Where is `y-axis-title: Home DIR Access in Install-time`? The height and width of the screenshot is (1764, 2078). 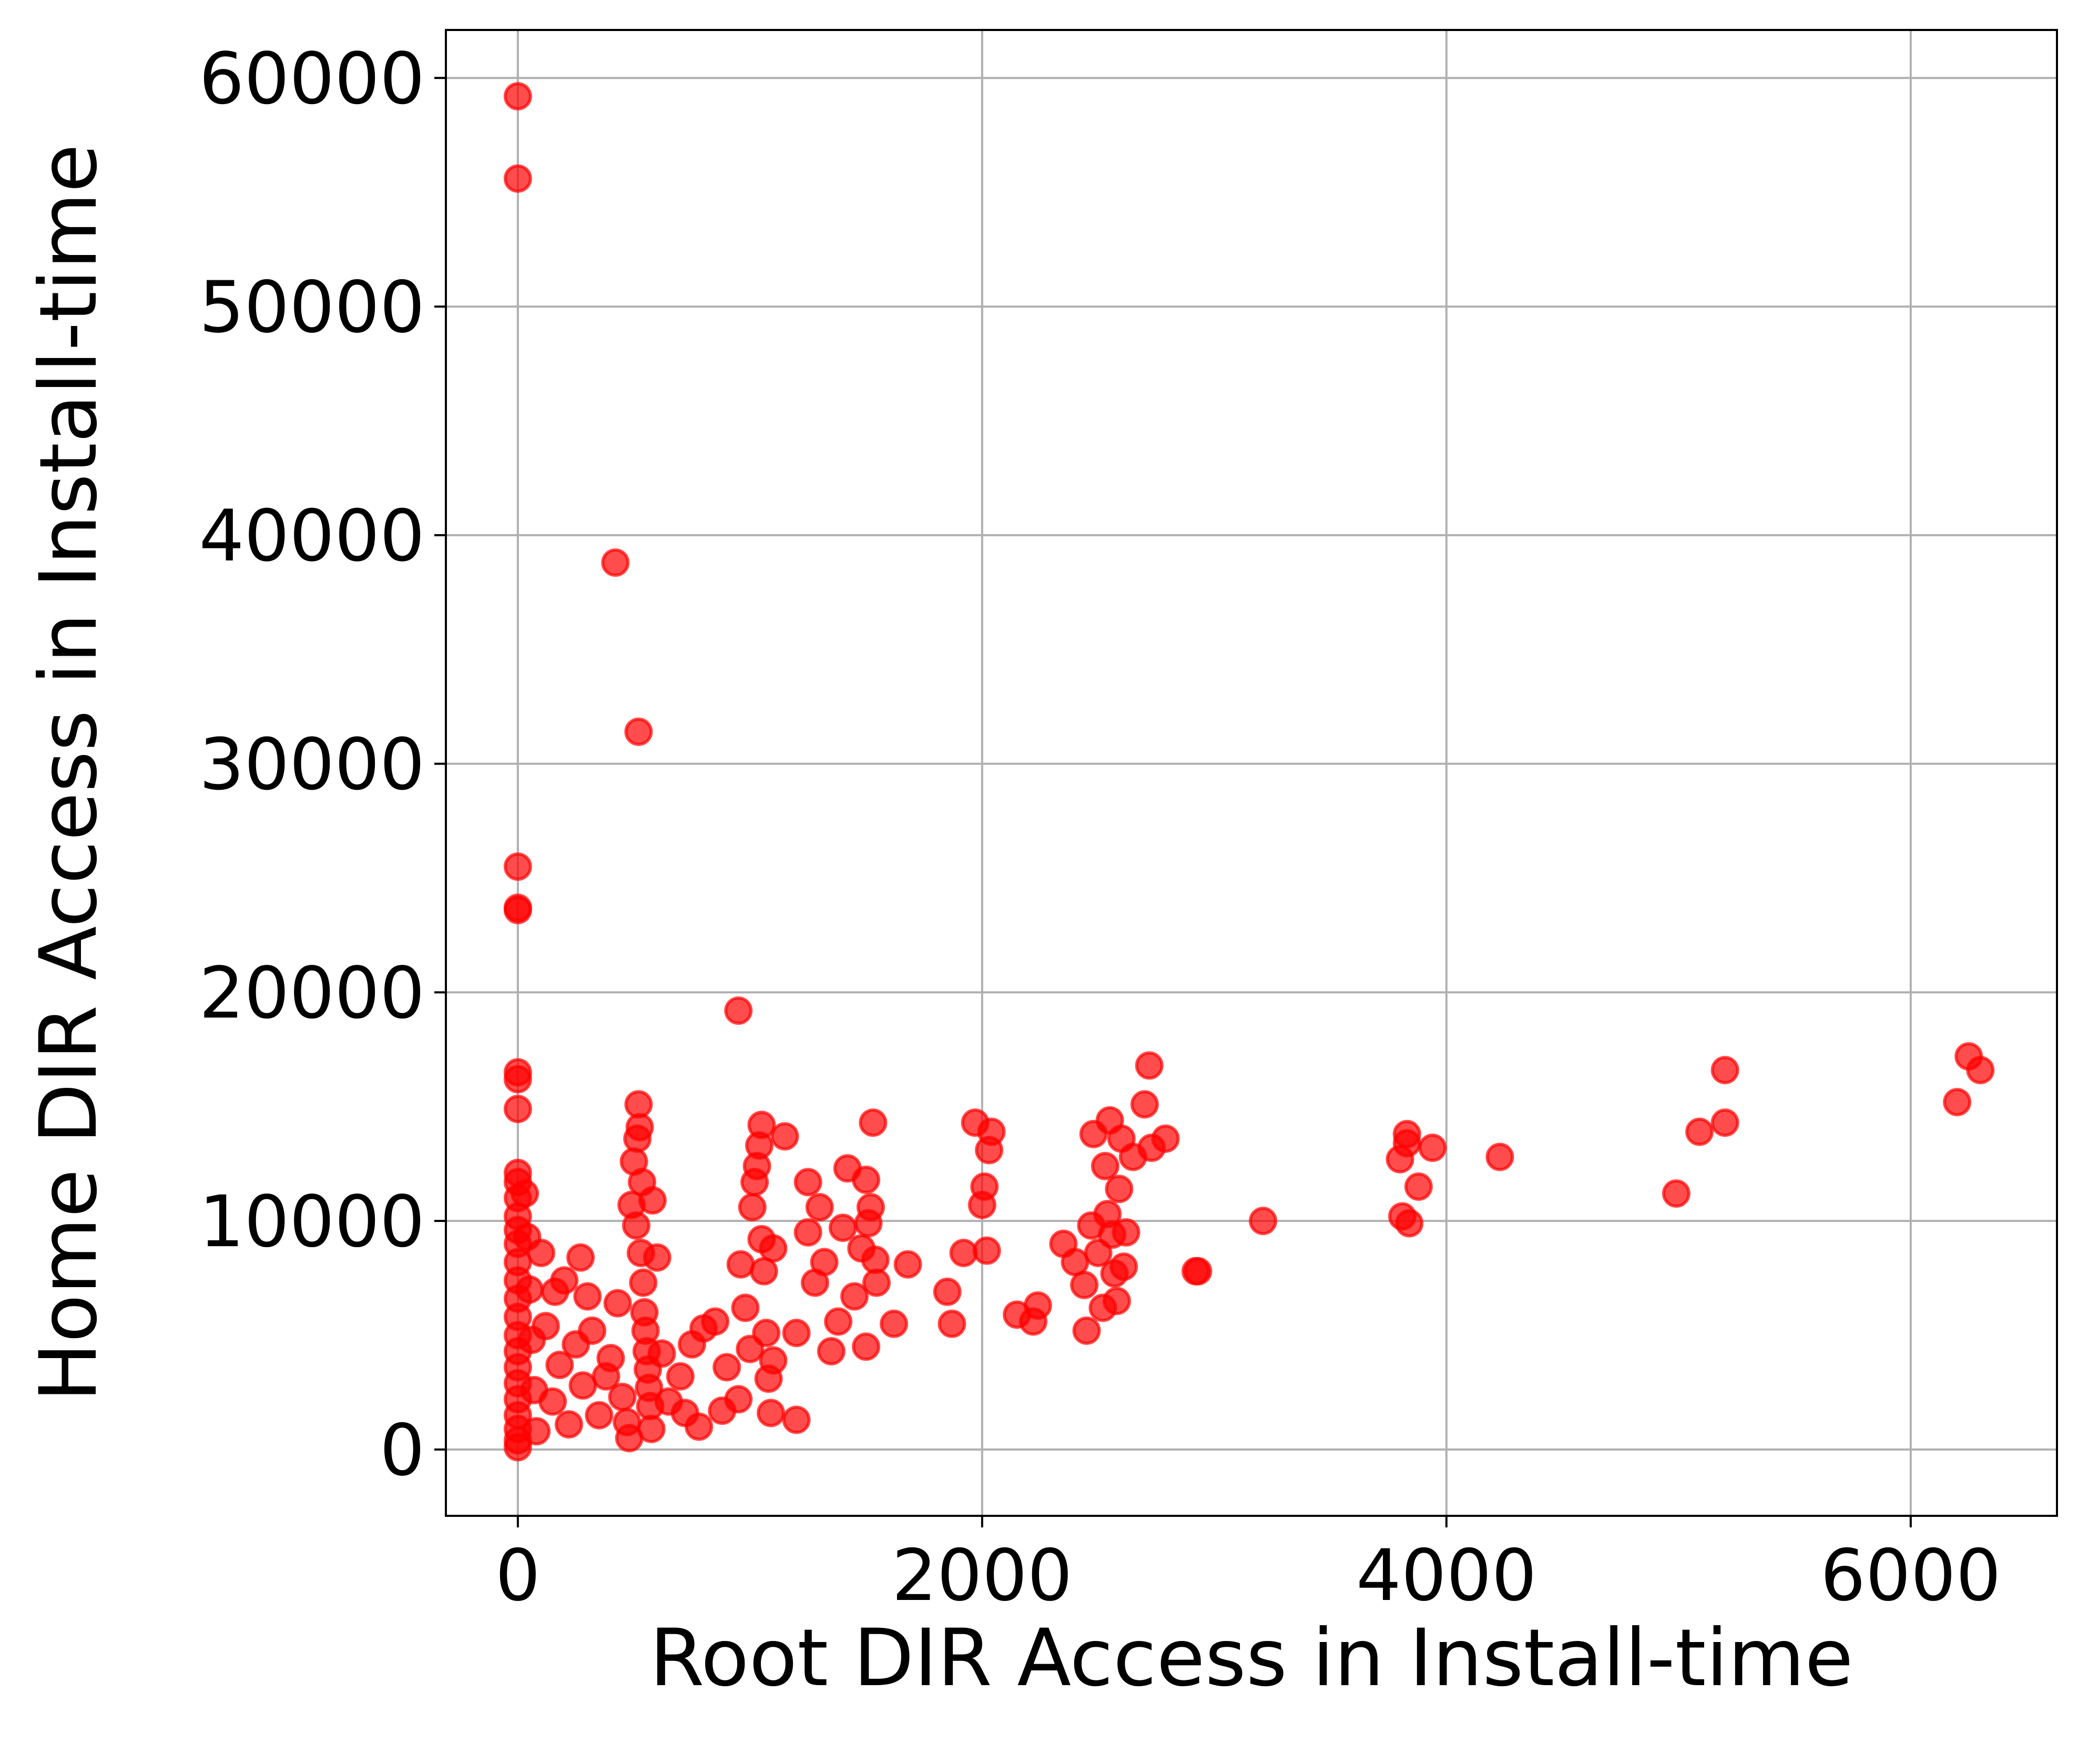
y-axis-title: Home DIR Access in Install-time is located at coordinates (69, 773).